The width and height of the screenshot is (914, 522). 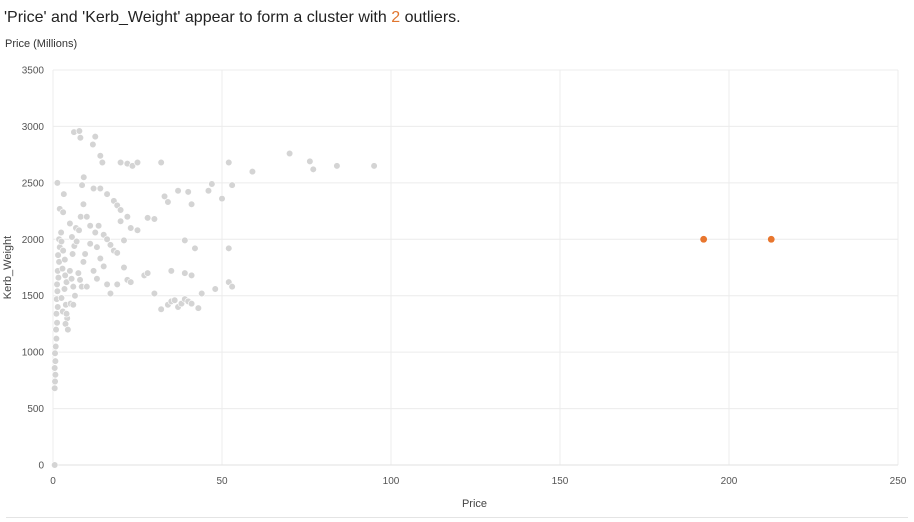 I want to click on x-tick-label: 250, so click(x=898, y=481).